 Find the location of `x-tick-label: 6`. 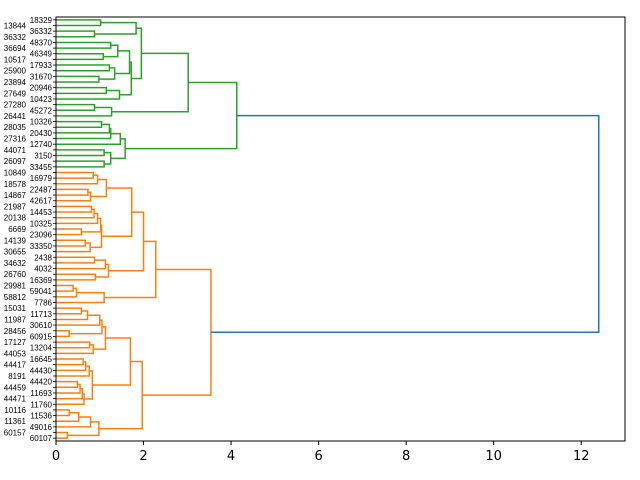

x-tick-label: 6 is located at coordinates (318, 456).